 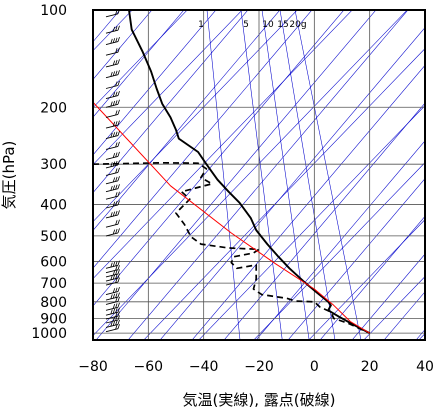 What do you see at coordinates (49, 334) in the screenshot?
I see `y-tick-label: 1000` at bounding box center [49, 334].